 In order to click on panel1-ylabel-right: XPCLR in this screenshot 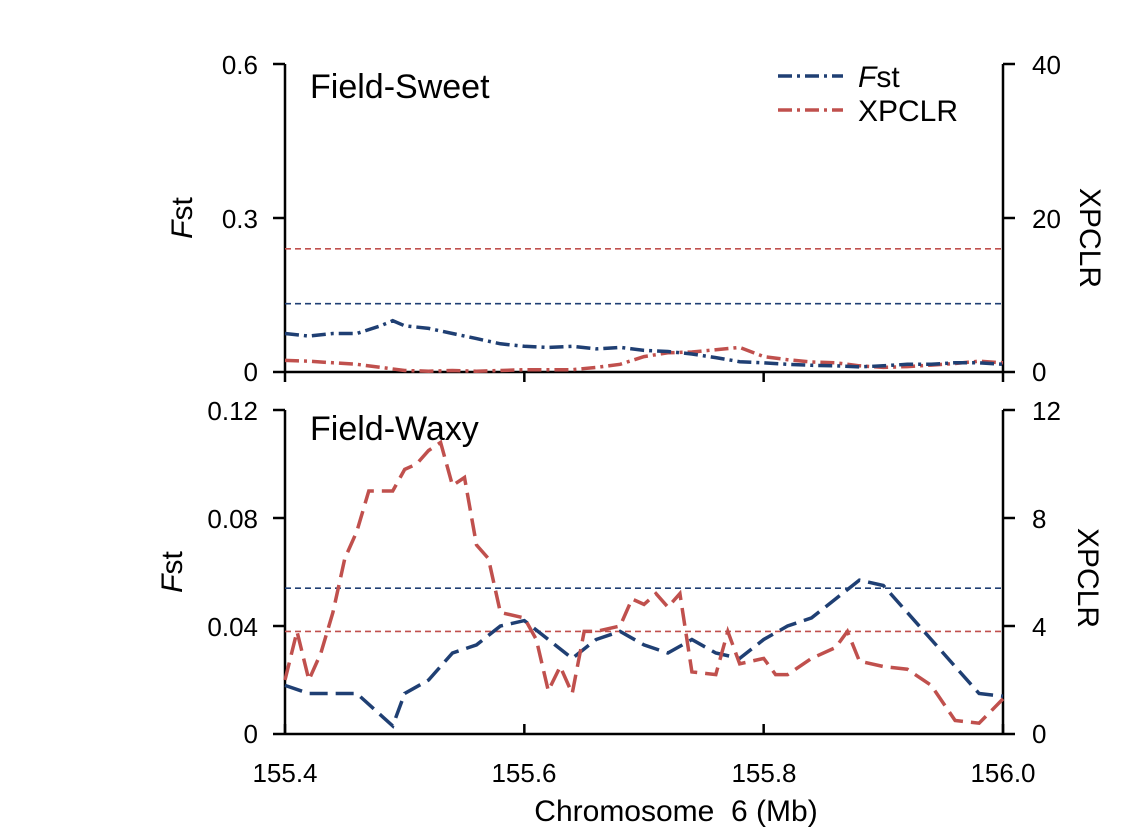, I will do `click(1089, 238)`.